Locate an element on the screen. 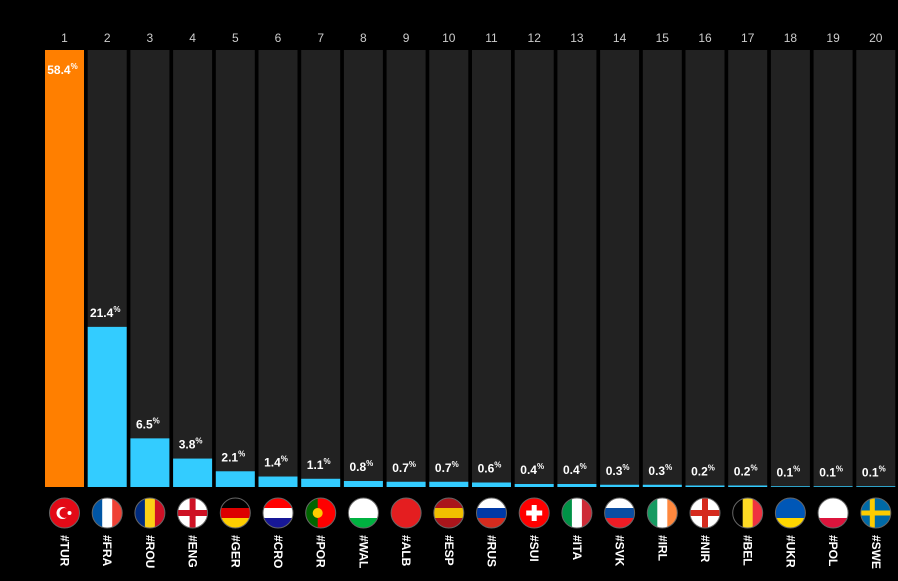 The height and width of the screenshot is (581, 898). hashtag-label: #BEL is located at coordinates (748, 550).